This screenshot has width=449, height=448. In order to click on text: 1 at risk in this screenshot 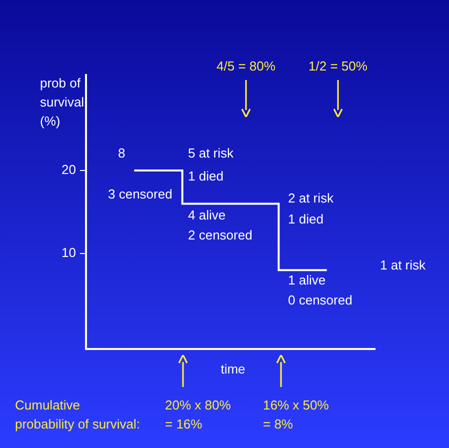, I will do `click(403, 265)`.